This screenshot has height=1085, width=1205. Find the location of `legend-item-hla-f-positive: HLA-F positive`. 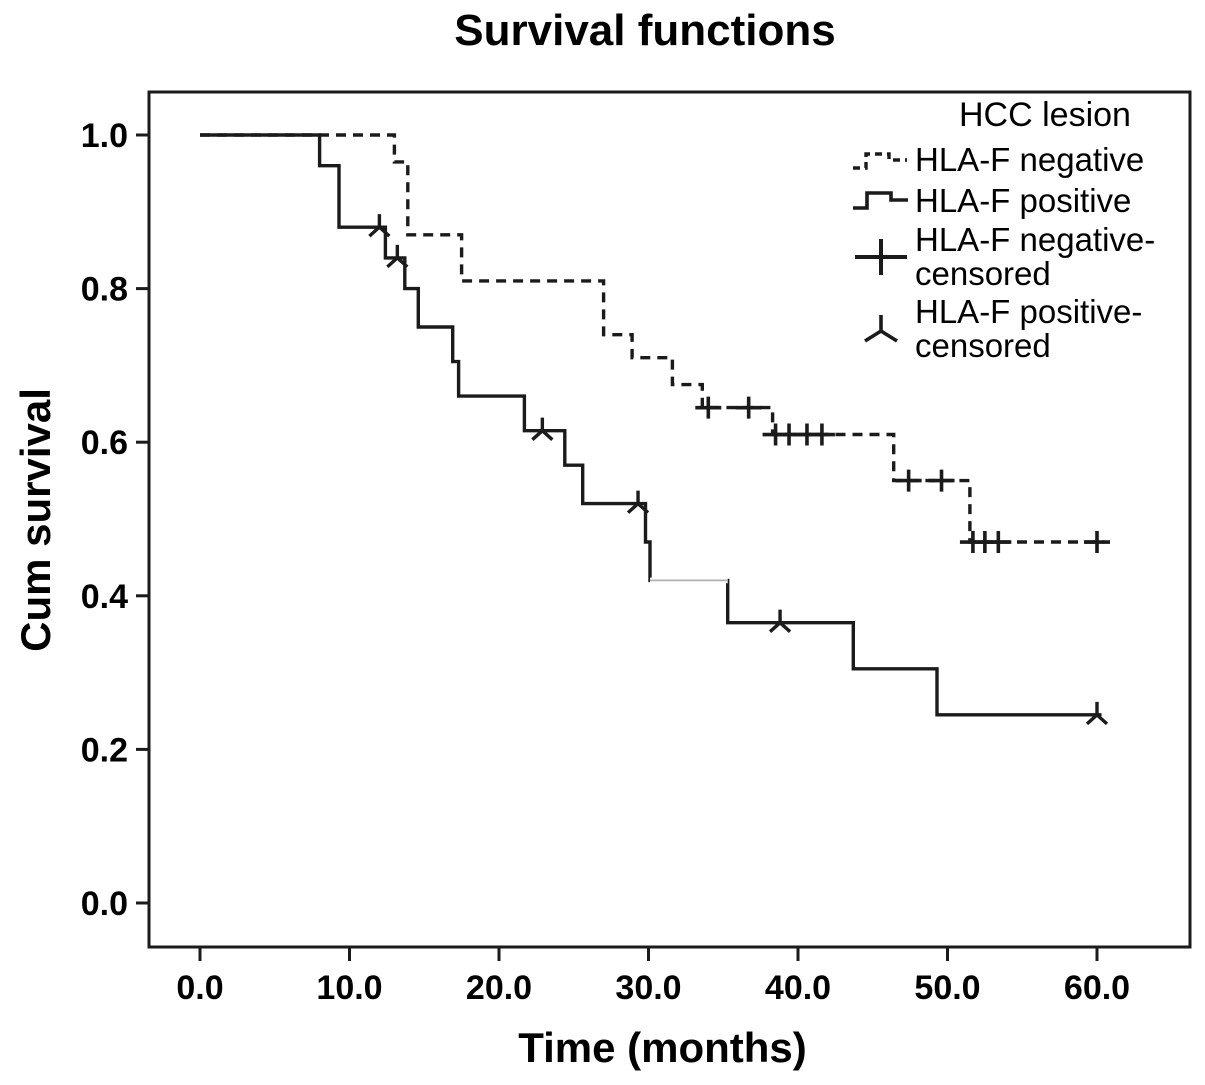

legend-item-hla-f-positive: HLA-F positive is located at coordinates (1021, 201).